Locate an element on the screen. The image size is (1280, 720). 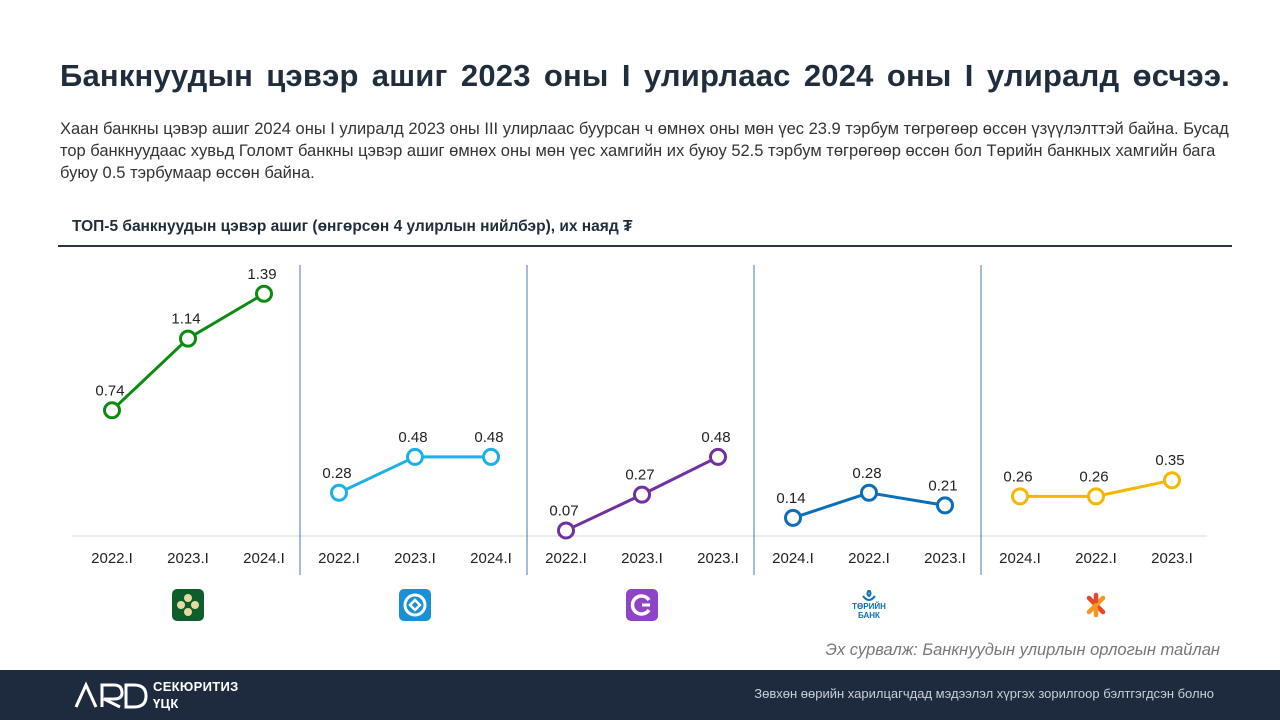
company-name-line1: СЕКЮРИТИЗ is located at coordinates (196, 686).